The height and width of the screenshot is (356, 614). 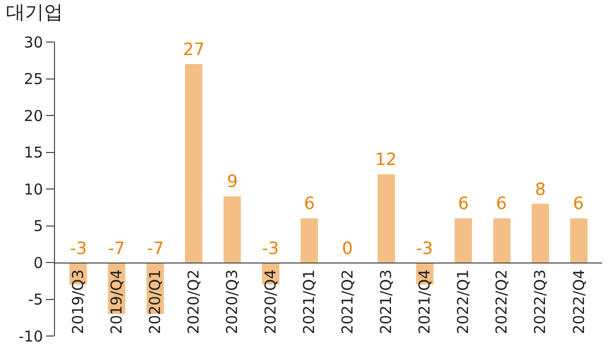 I want to click on data-label: 8, so click(x=540, y=190).